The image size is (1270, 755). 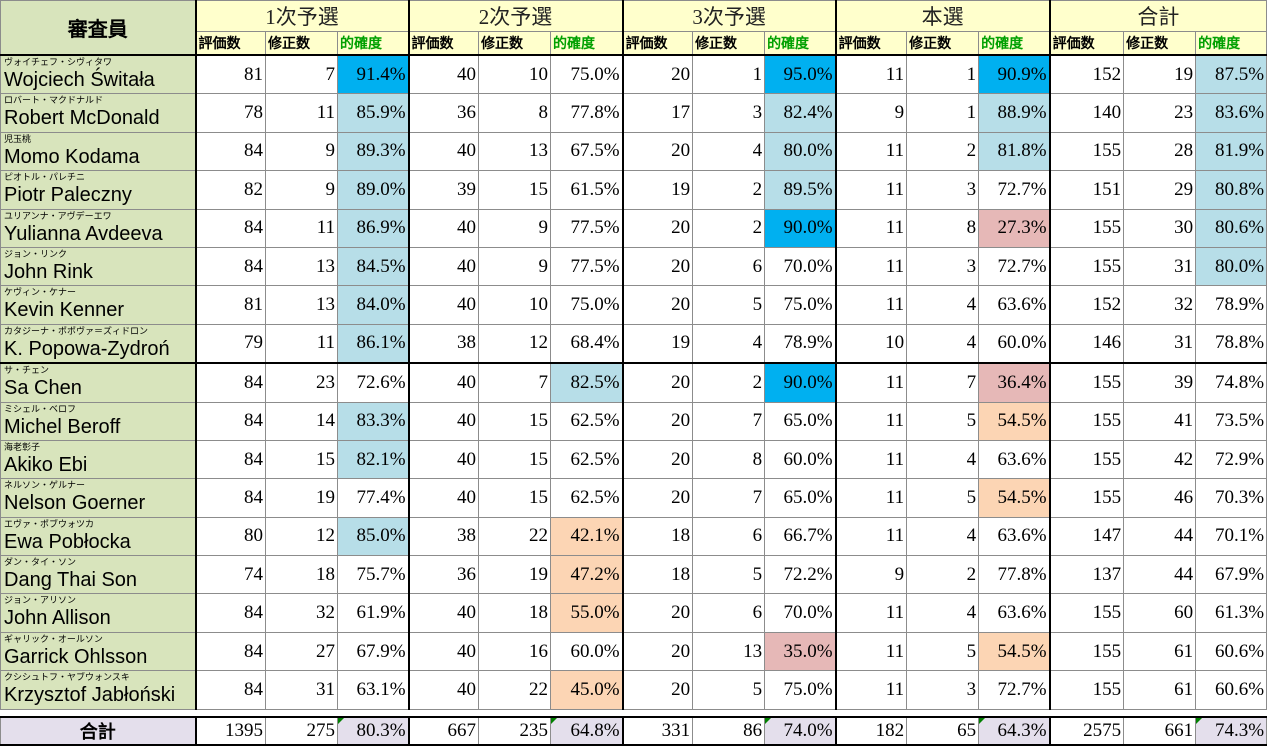 I want to click on juror-name-cell: ダン・タイ・ソン Dang Thai Son, so click(x=98, y=575).